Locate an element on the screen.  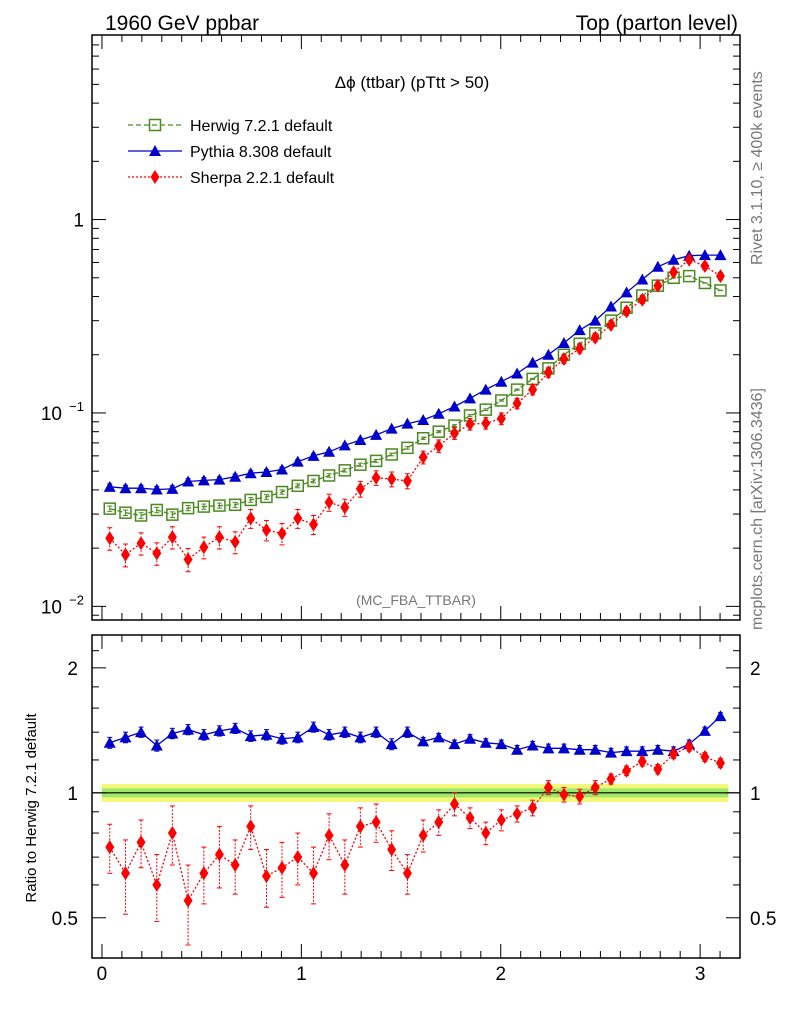
main-y-tick-label: 10 is located at coordinates (51, 607).